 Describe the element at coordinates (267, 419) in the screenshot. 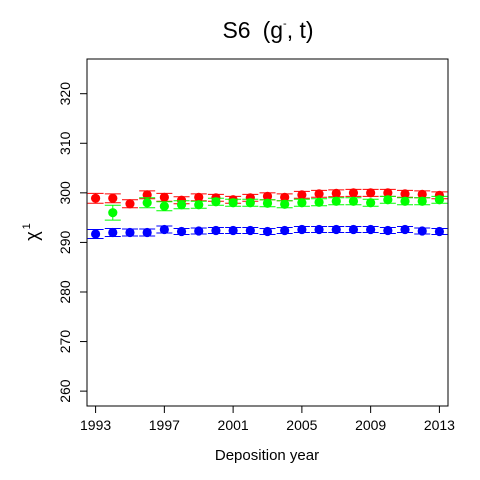

I see `x-axis: 1993 1997 2001 2005 2009 2013` at that location.